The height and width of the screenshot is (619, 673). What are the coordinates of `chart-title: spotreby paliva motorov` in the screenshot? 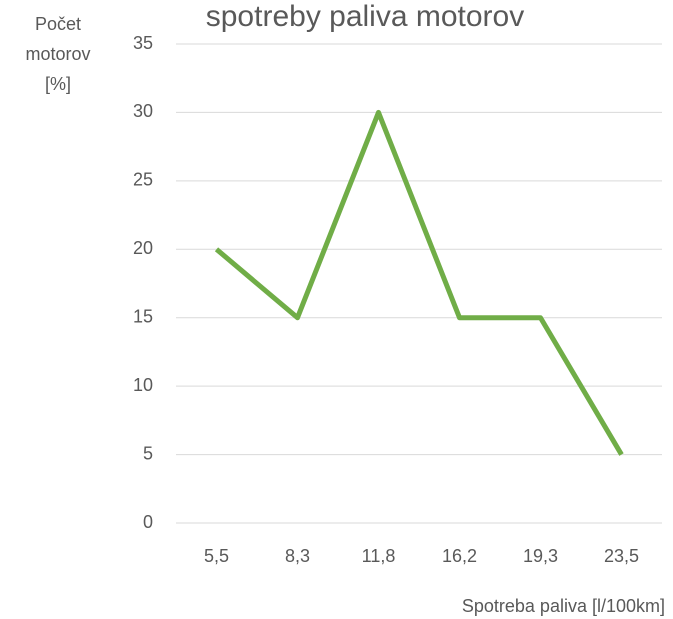 It's located at (365, 16).